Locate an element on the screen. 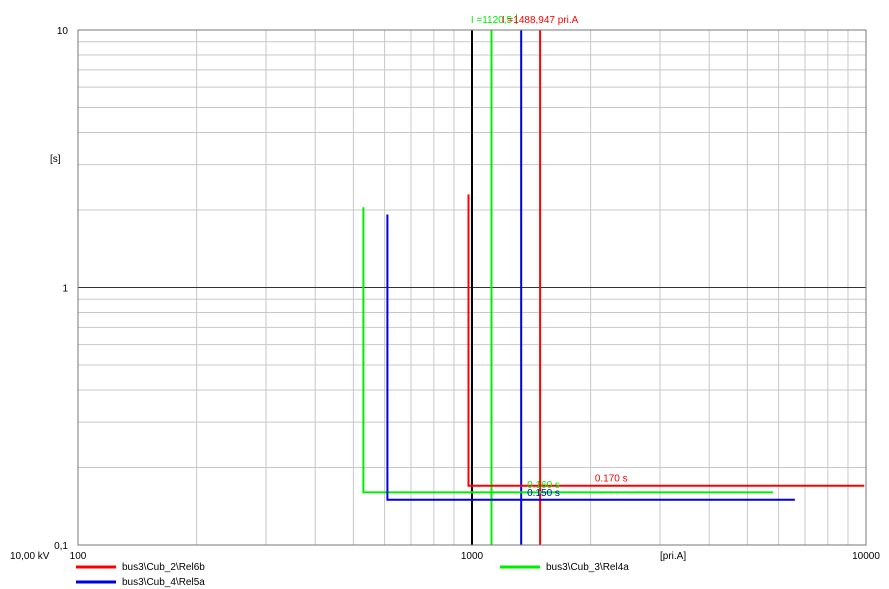 The height and width of the screenshot is (589, 889). time-annotation: 0.170 s is located at coordinates (611, 478).